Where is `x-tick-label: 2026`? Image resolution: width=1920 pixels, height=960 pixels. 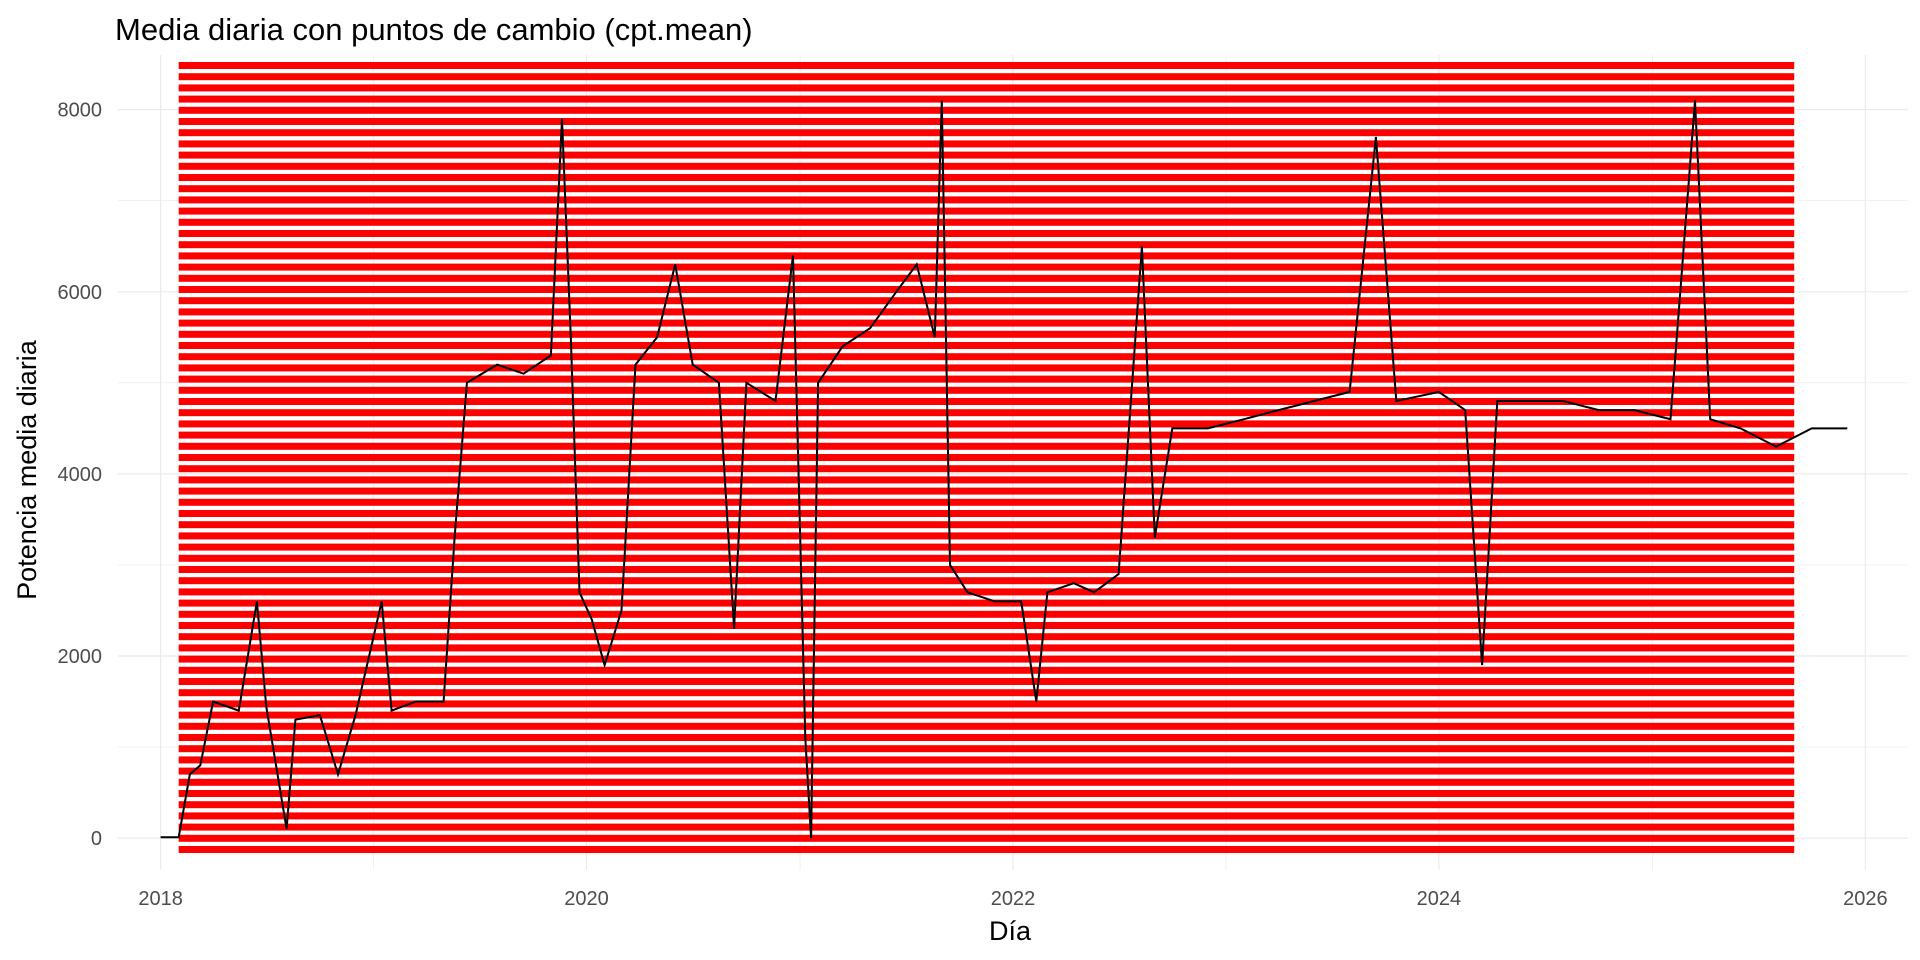
x-tick-label: 2026 is located at coordinates (1865, 899).